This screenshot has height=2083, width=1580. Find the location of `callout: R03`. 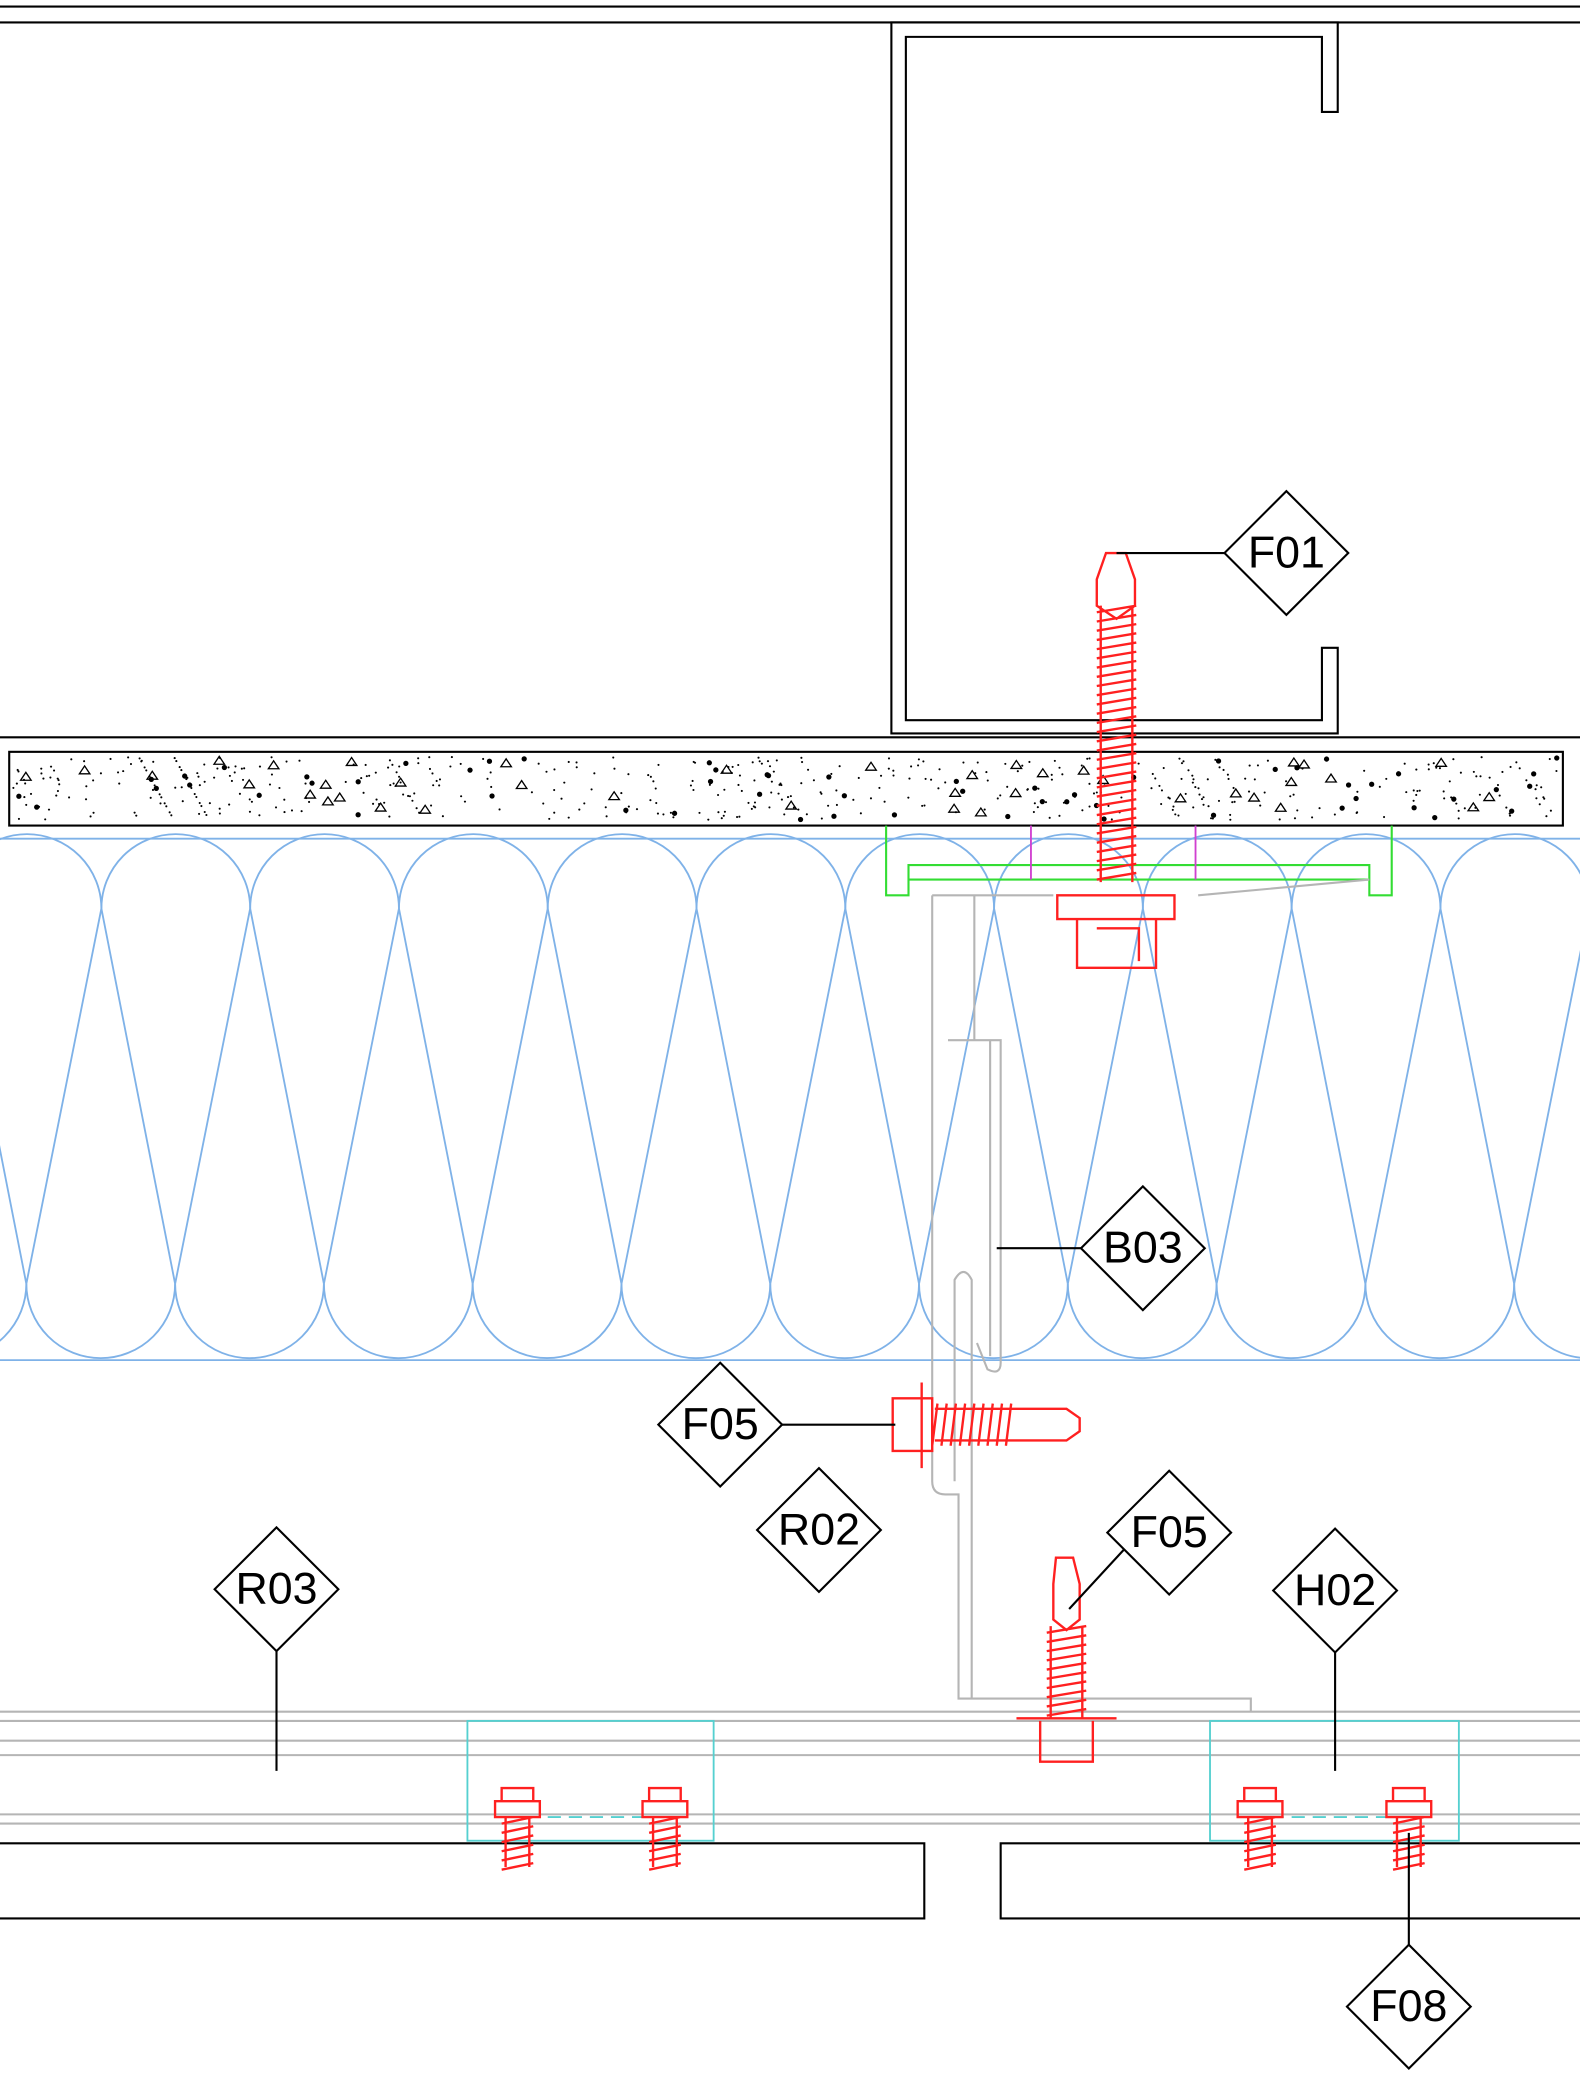

callout: R03 is located at coordinates (276, 1589).